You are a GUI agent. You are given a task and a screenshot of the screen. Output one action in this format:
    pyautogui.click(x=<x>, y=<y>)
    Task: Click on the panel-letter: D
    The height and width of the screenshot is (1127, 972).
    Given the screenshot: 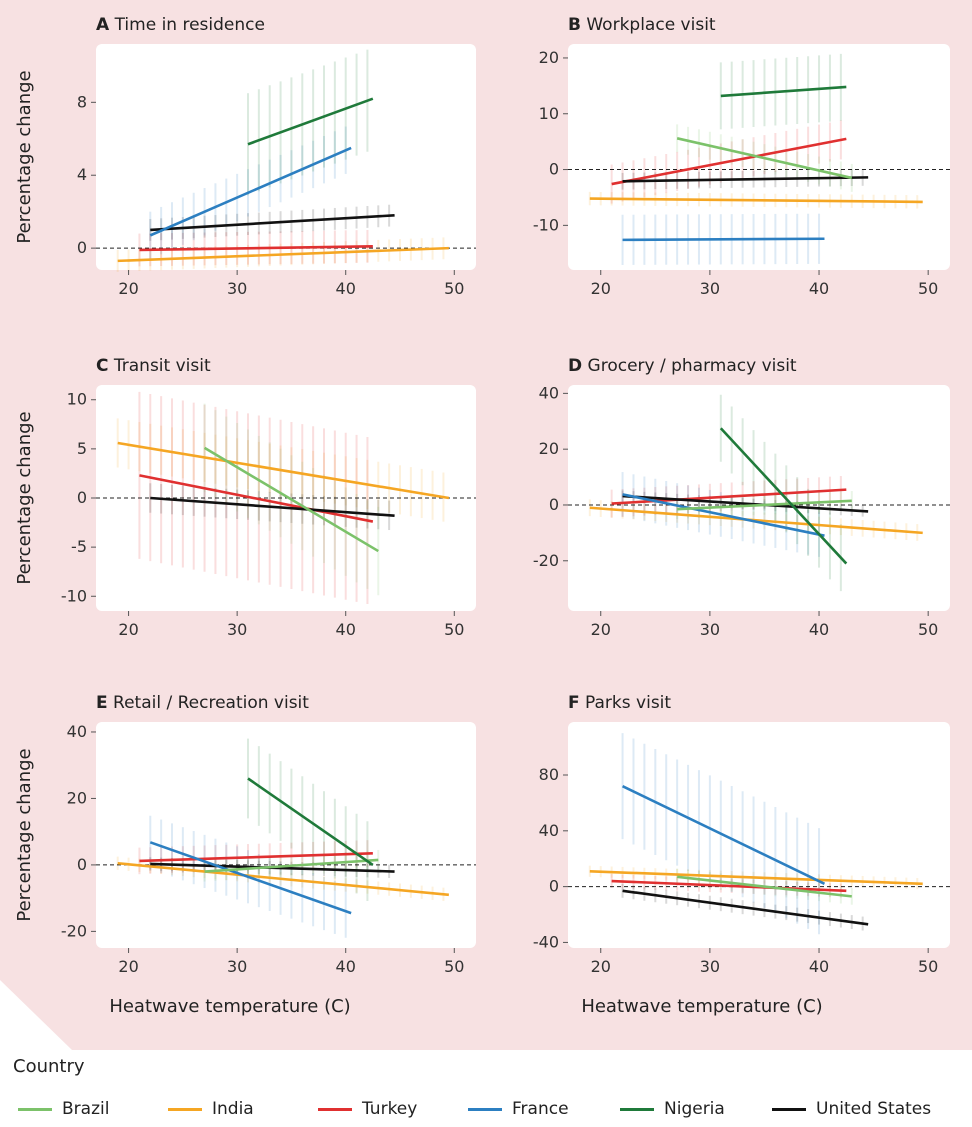 What is the action you would take?
    pyautogui.click(x=575, y=366)
    